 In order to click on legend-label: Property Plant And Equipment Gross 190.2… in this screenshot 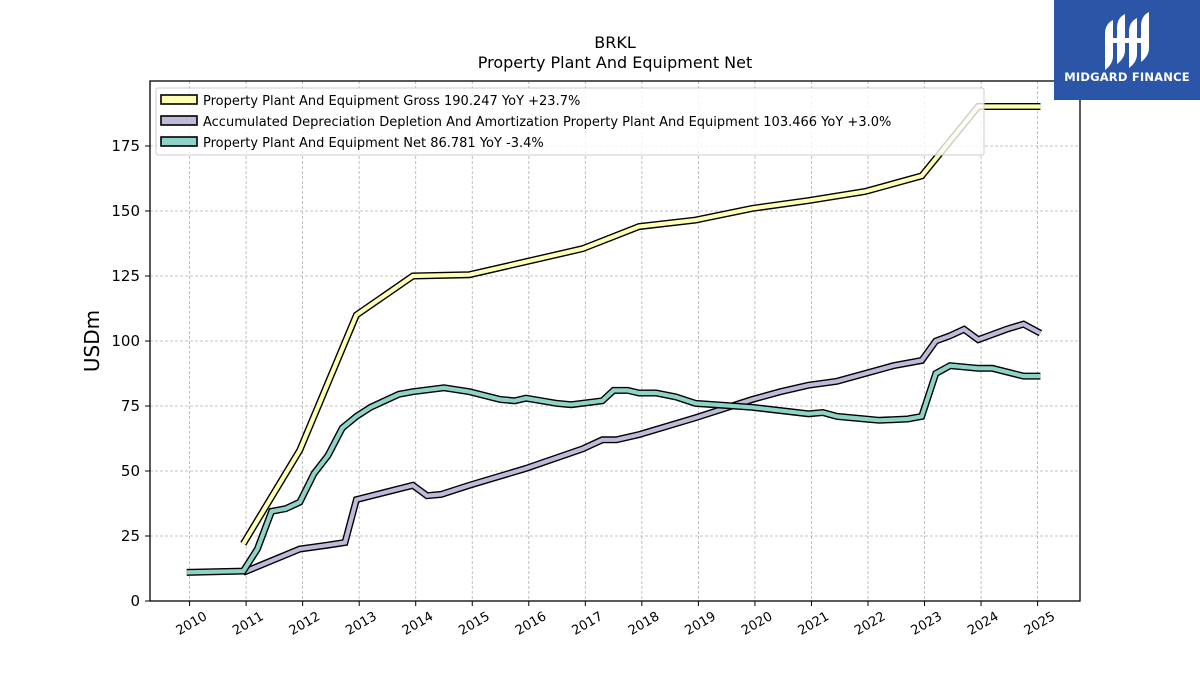, I will do `click(391, 101)`.